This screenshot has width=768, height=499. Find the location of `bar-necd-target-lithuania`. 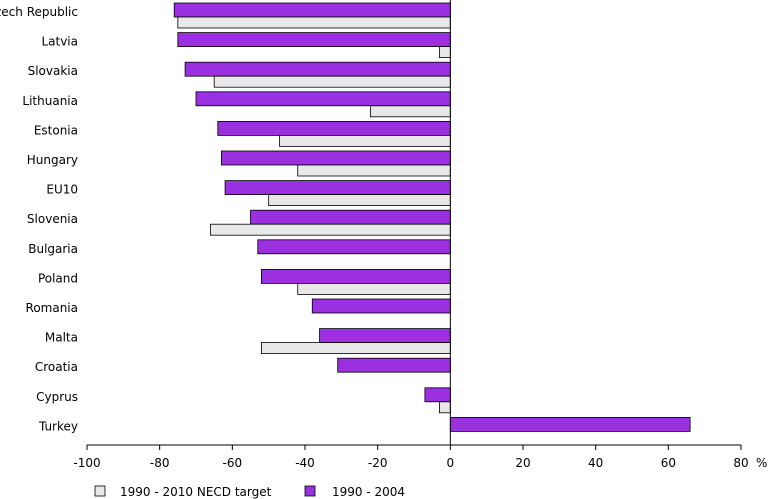

bar-necd-target-lithuania is located at coordinates (410, 111).